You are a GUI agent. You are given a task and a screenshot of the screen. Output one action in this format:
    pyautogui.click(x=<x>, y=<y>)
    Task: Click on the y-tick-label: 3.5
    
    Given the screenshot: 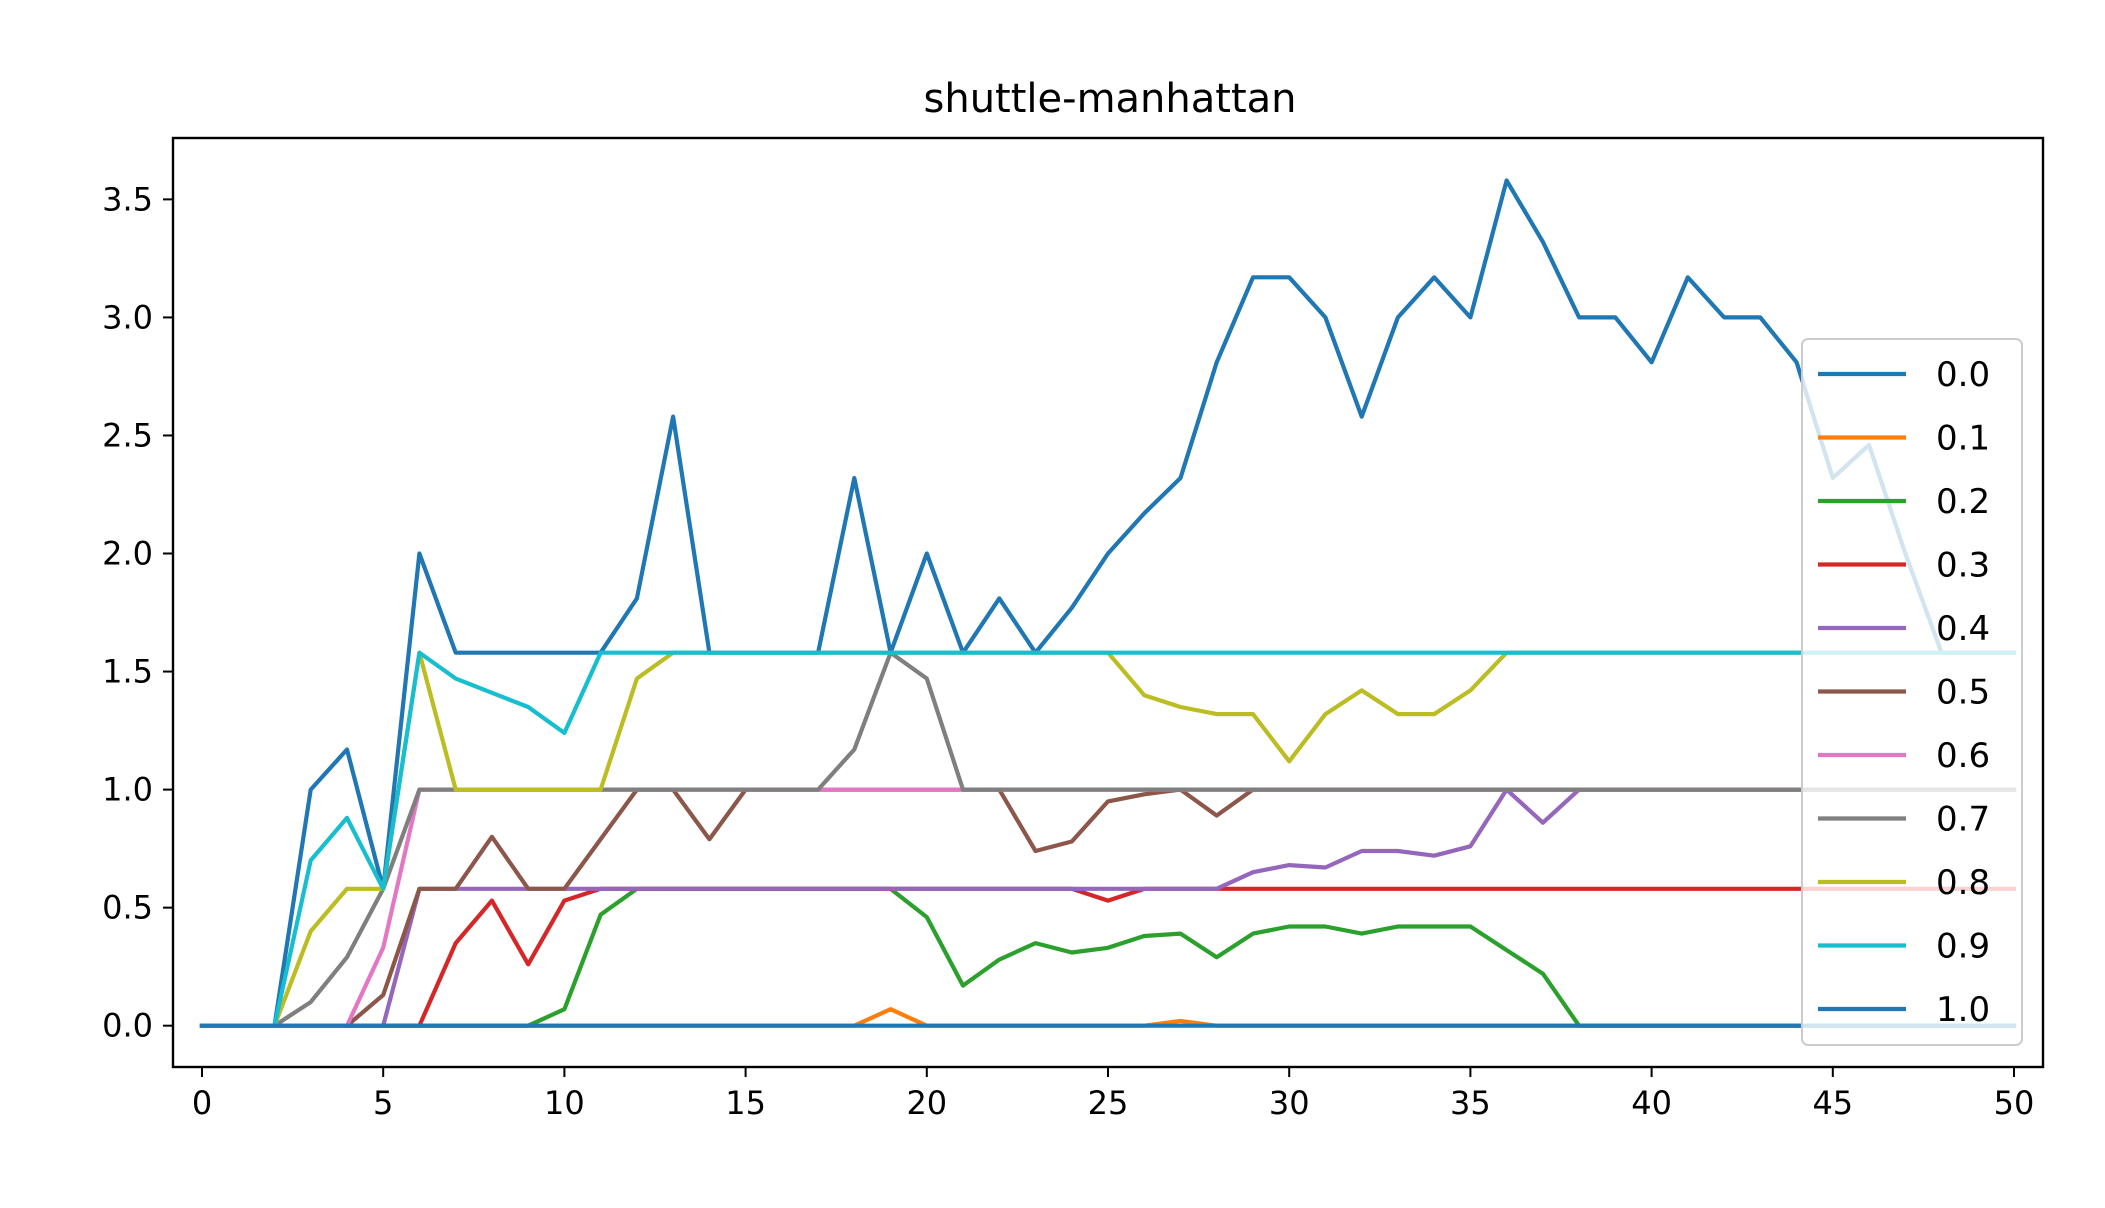 What is the action you would take?
    pyautogui.click(x=127, y=199)
    